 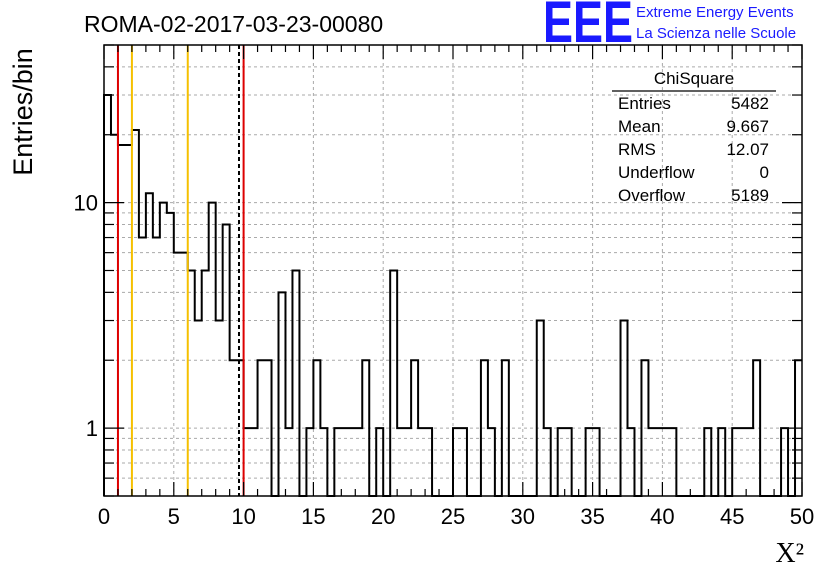 What do you see at coordinates (662, 516) in the screenshot?
I see `x-tick-label: 40` at bounding box center [662, 516].